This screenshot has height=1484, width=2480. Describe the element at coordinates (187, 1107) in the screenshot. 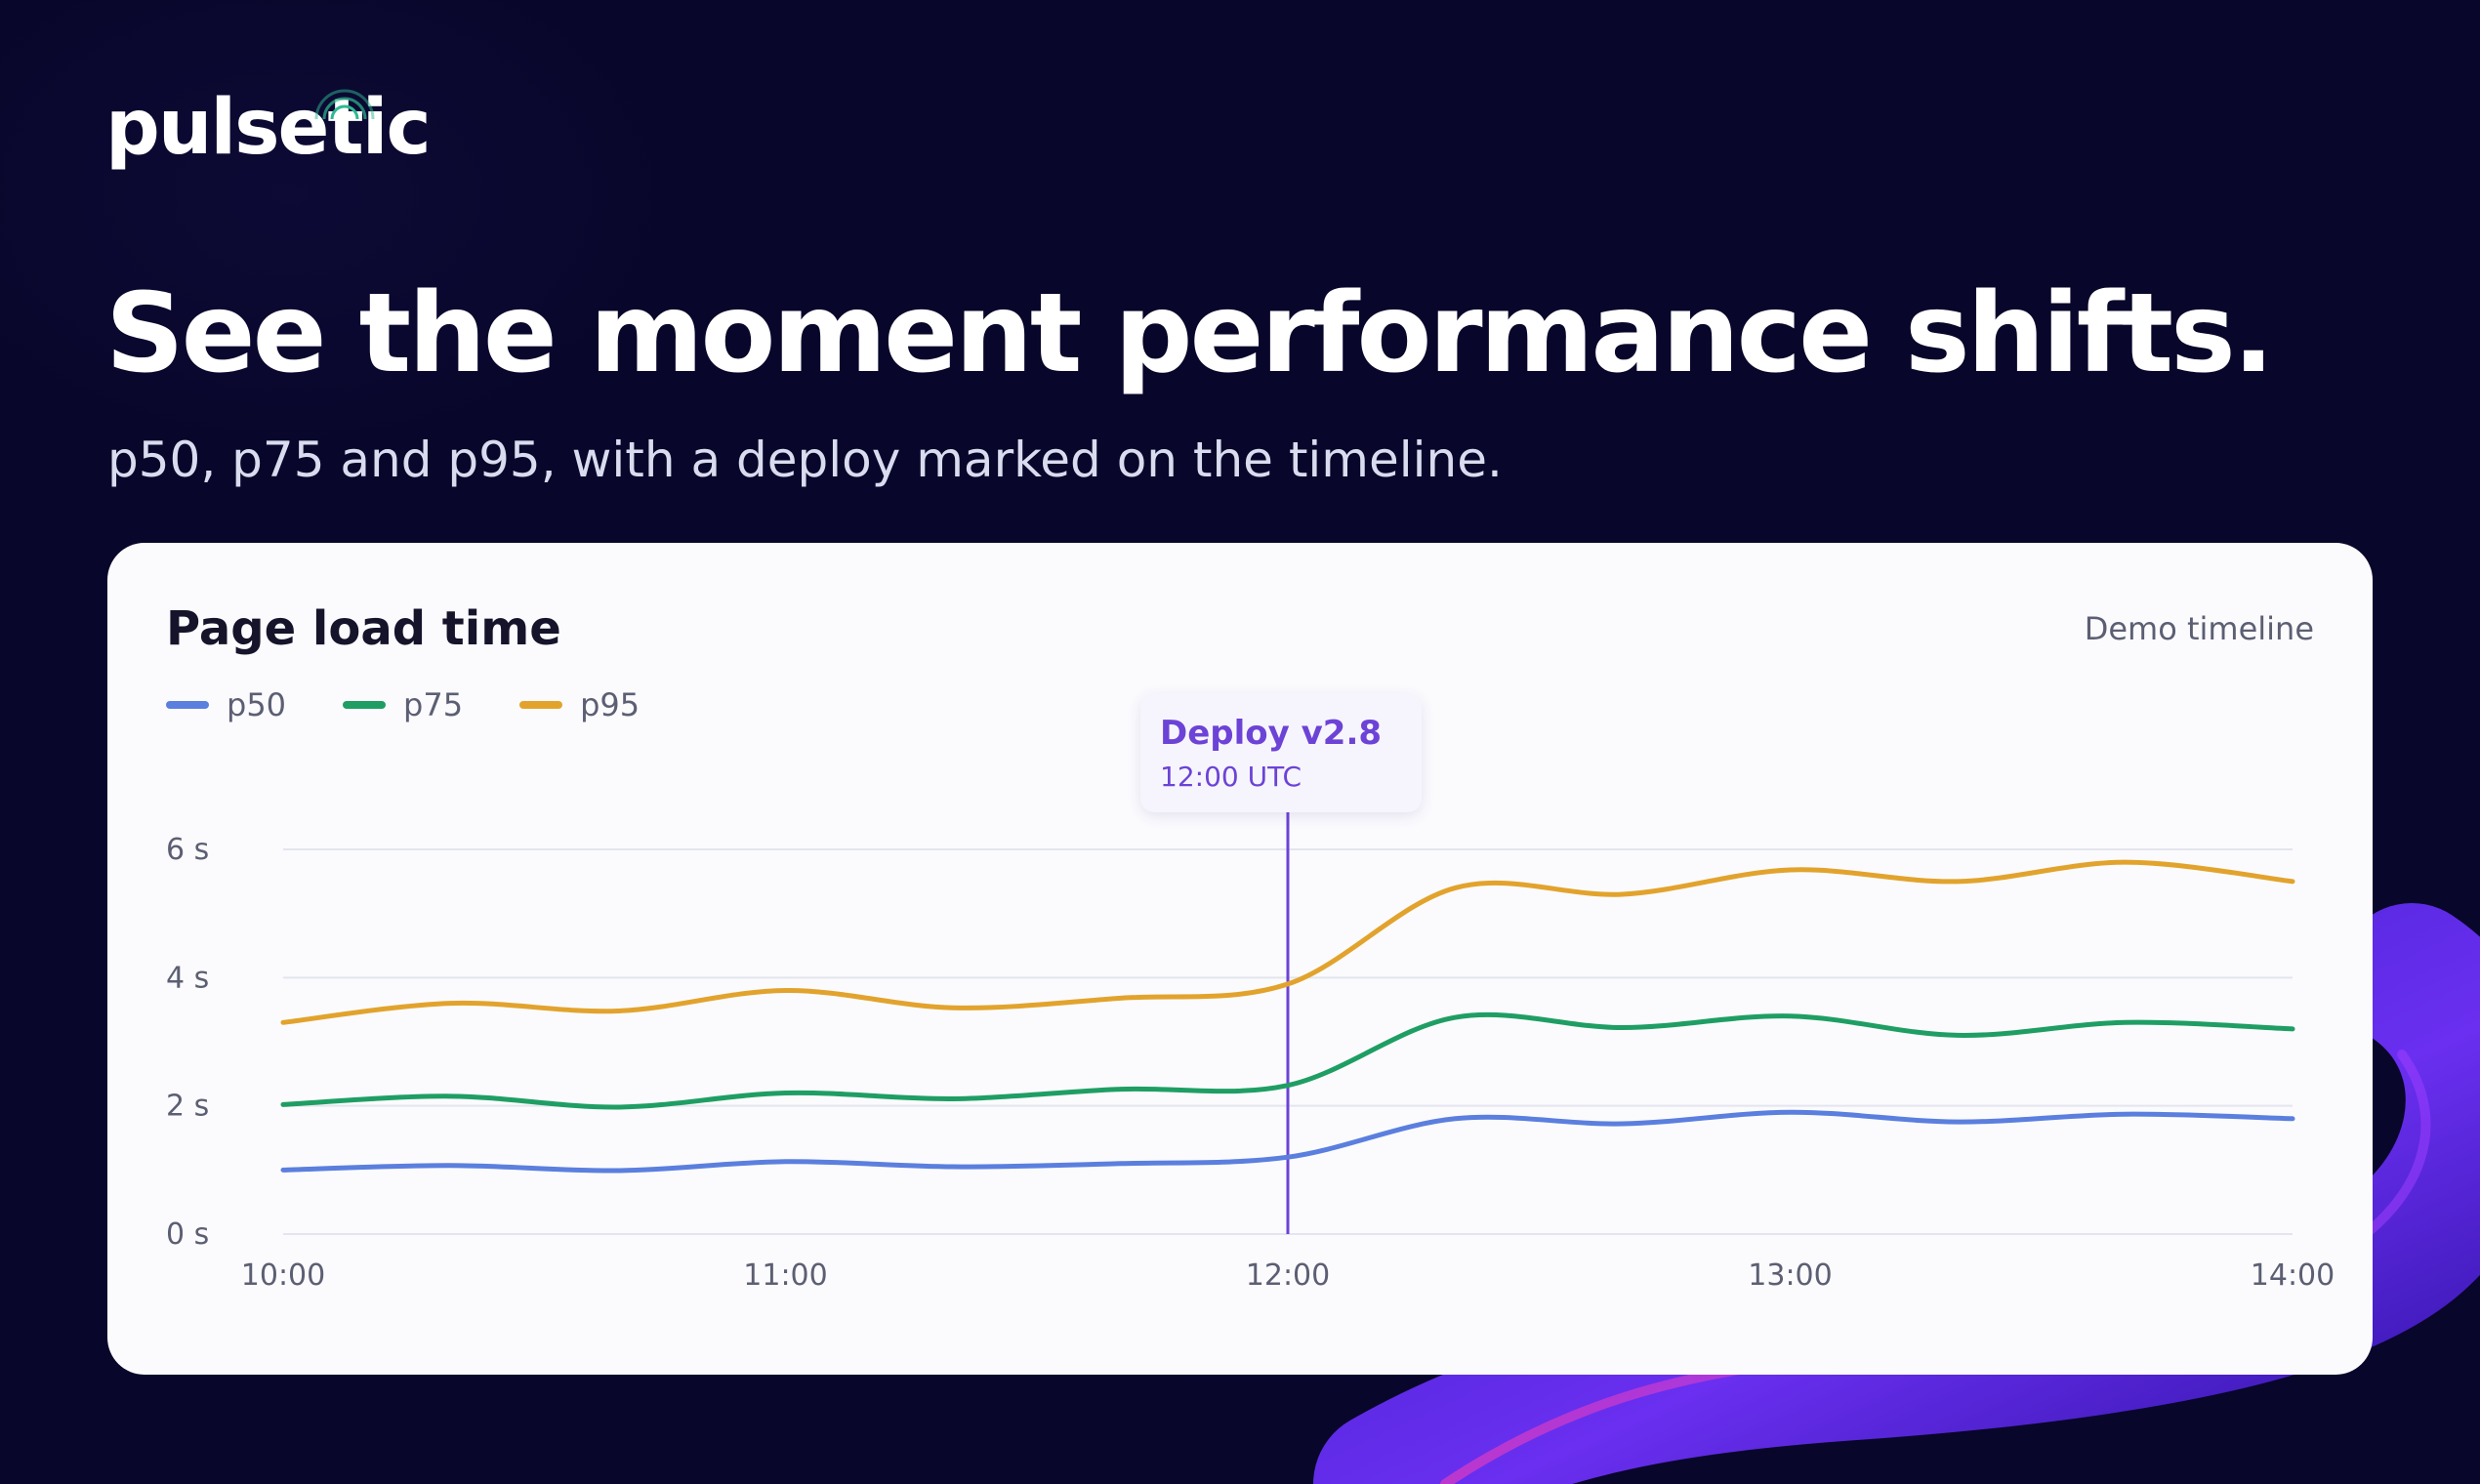

I see `y-tick-label: 2 s` at that location.